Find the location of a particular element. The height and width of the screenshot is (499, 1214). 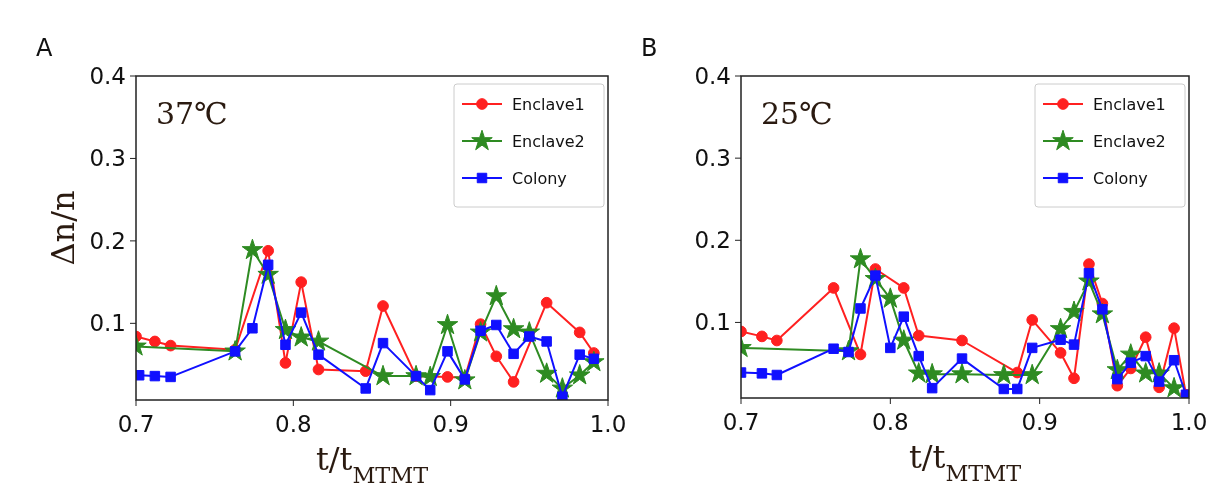

annotation: 37℃ is located at coordinates (192, 113).